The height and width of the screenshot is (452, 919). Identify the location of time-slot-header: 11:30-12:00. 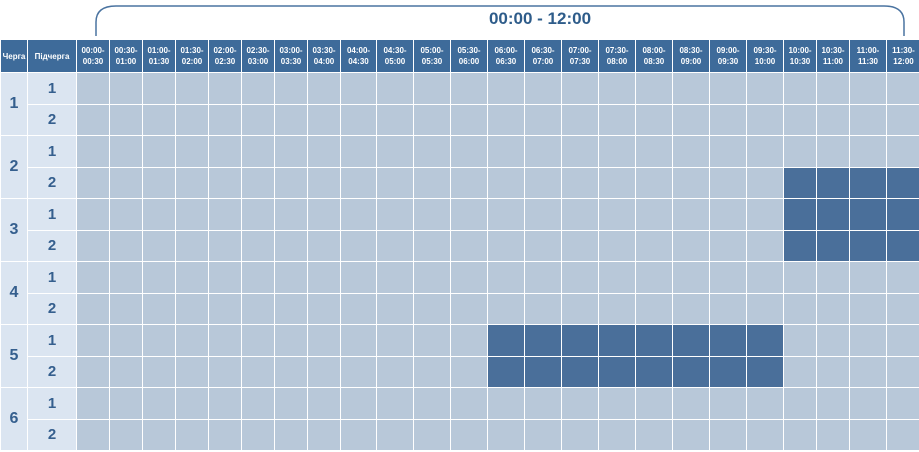
(902, 56).